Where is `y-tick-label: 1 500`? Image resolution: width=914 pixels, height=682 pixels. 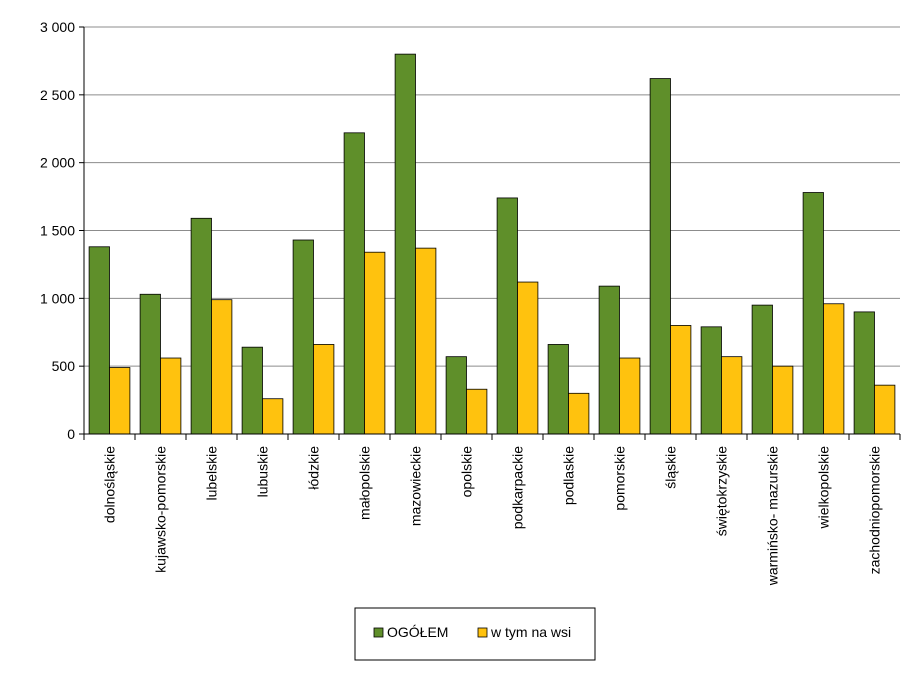
y-tick-label: 1 500 is located at coordinates (57, 231).